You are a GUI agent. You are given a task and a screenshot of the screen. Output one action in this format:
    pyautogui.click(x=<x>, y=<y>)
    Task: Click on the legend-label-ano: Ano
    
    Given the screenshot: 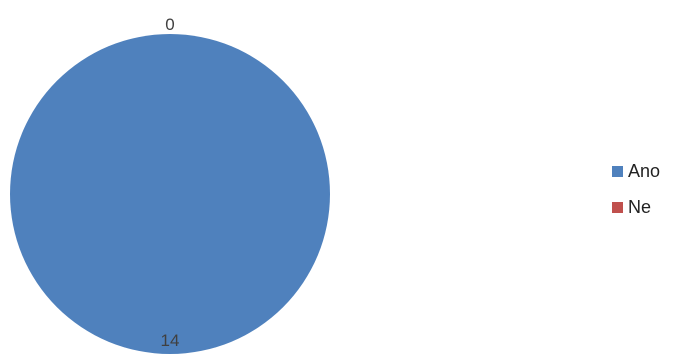 What is the action you would take?
    pyautogui.click(x=644, y=170)
    